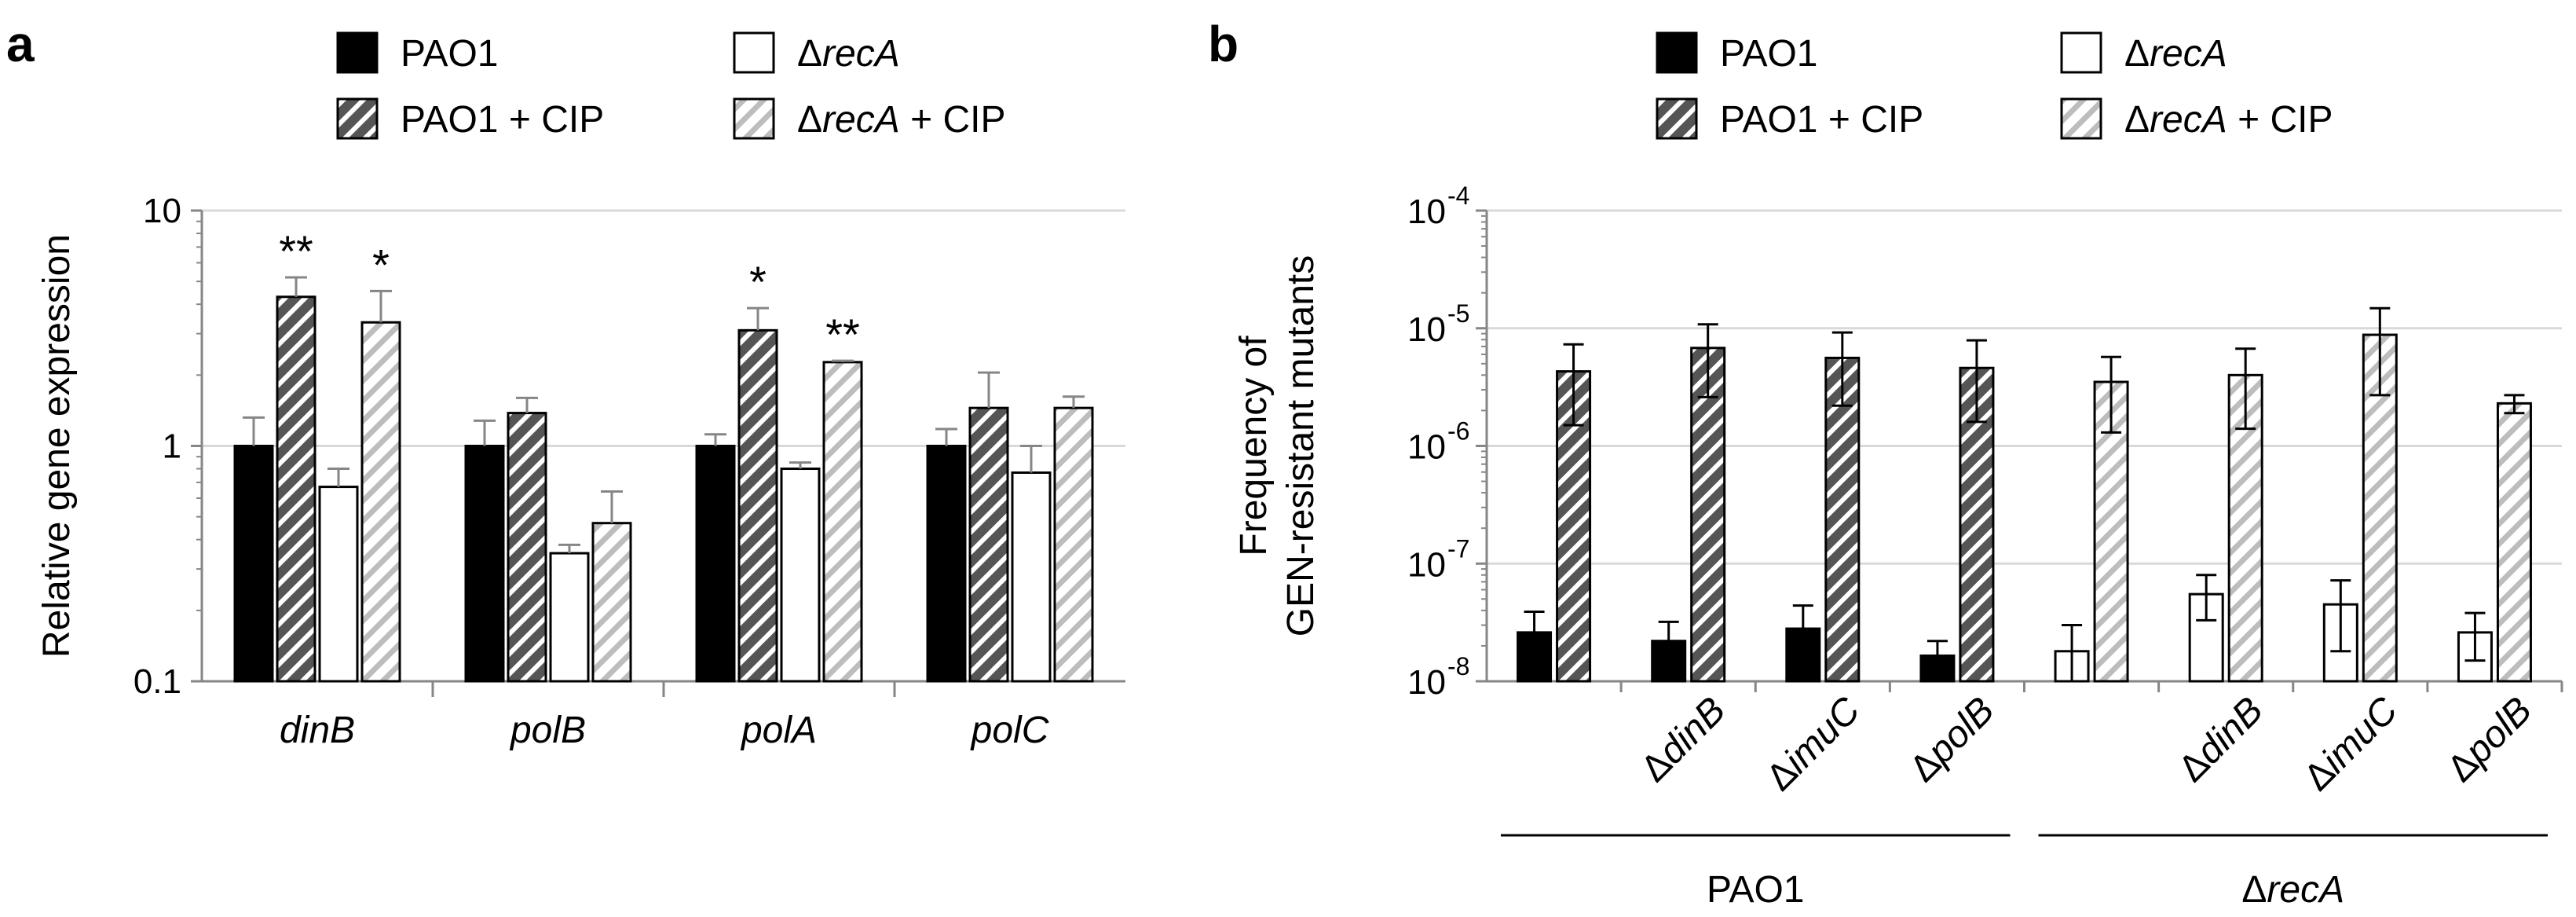 This screenshot has height=917, width=2576. I want to click on category-label-dinB: dinB, so click(318, 730).